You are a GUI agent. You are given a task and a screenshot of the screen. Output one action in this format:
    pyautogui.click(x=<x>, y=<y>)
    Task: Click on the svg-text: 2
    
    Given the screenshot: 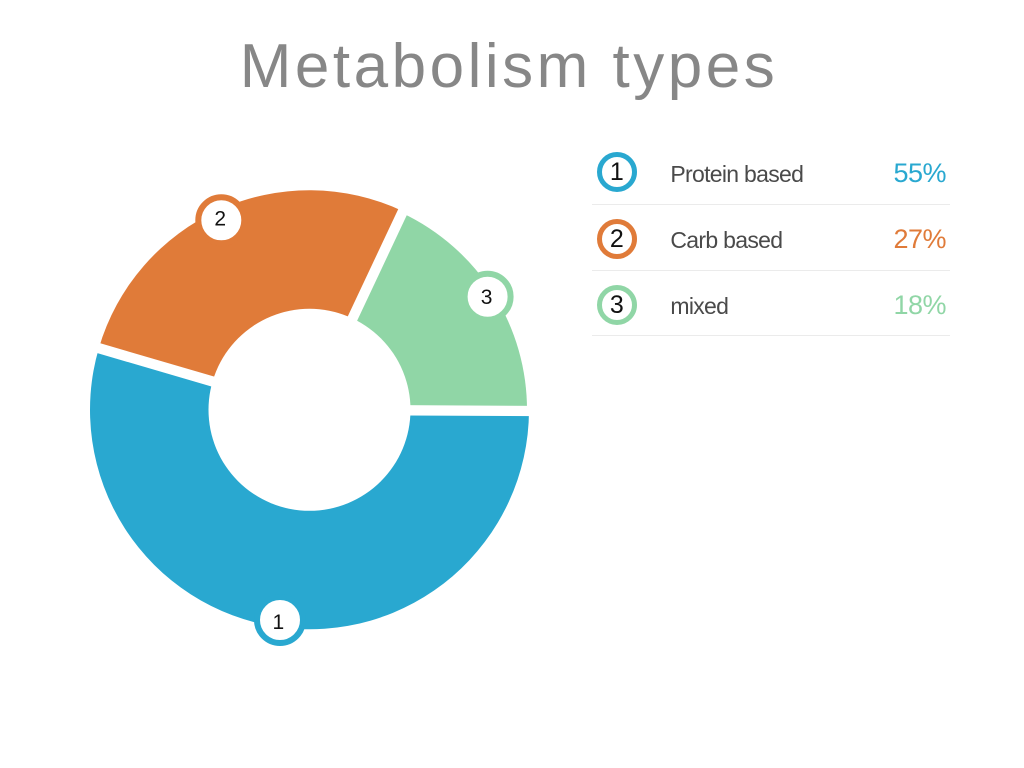 What is the action you would take?
    pyautogui.click(x=220, y=219)
    